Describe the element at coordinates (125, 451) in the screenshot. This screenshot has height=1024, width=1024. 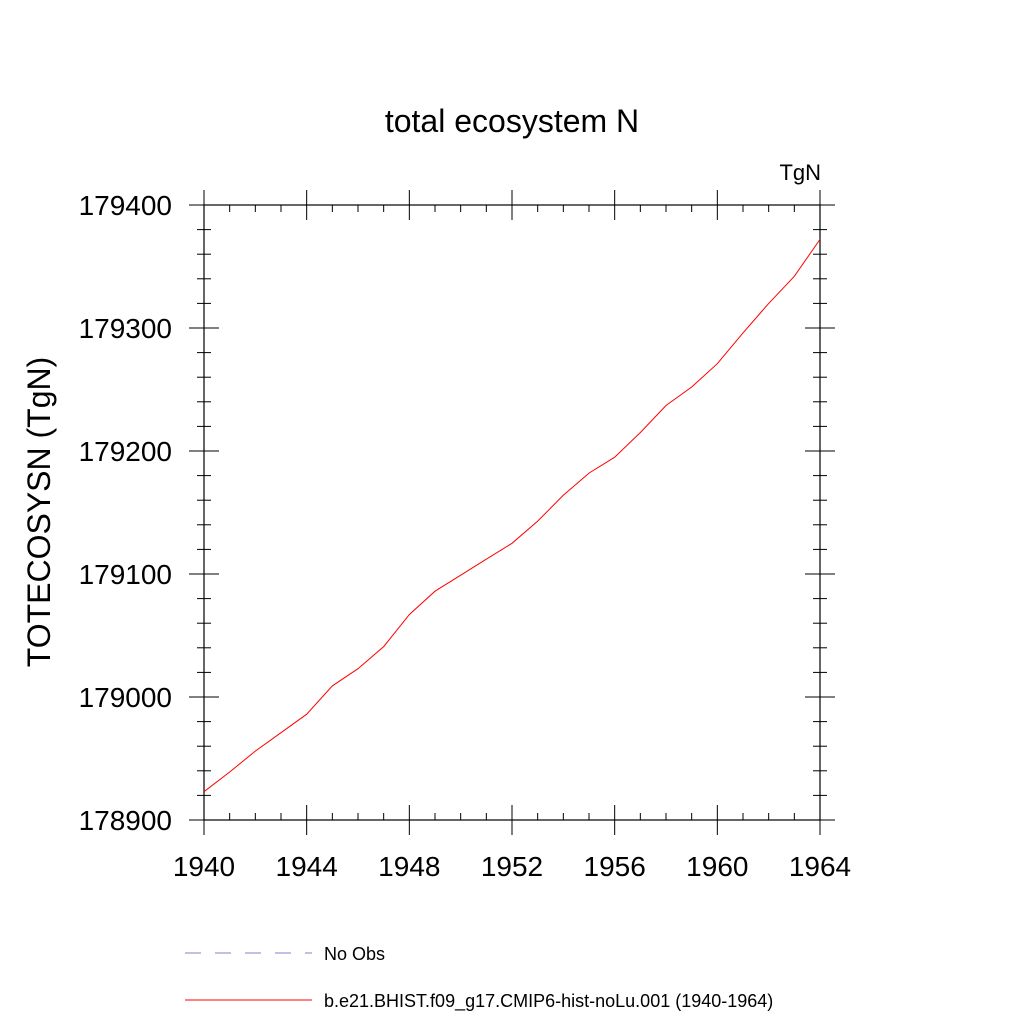
I see `y-tick-label: 179200` at that location.